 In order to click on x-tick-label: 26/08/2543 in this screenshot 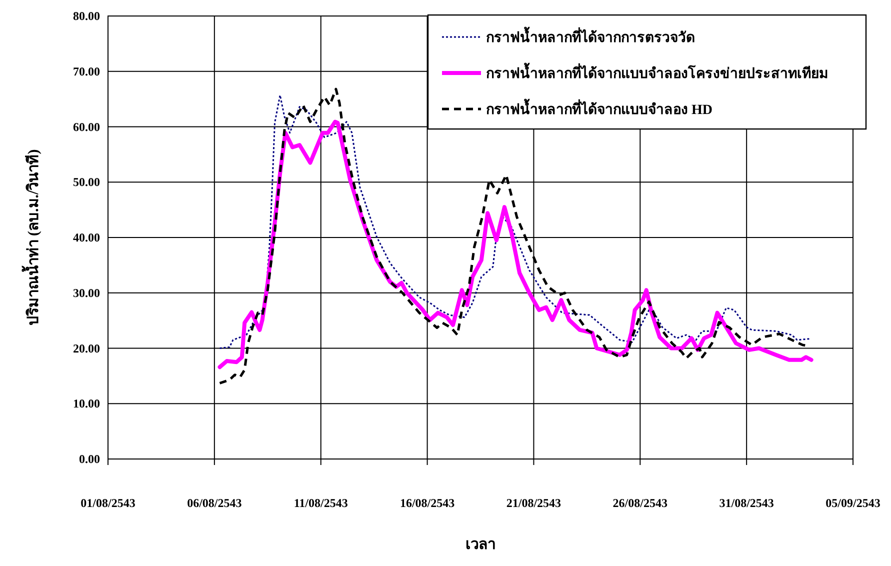, I will do `click(640, 503)`.